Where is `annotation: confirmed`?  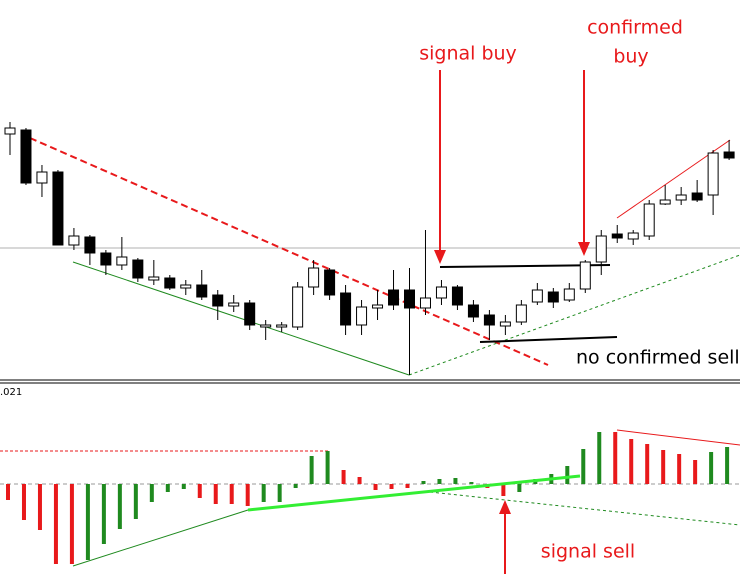 annotation: confirmed is located at coordinates (635, 28).